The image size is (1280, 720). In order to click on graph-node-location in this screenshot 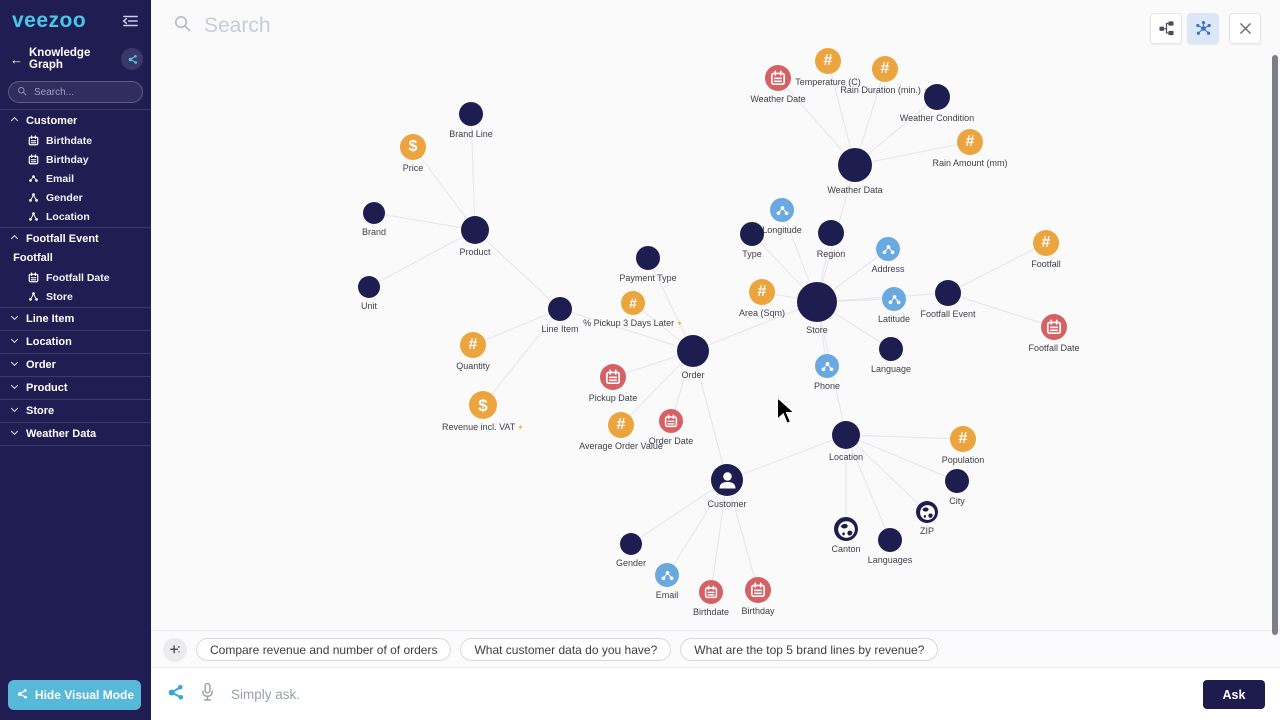, I will do `click(846, 435)`.